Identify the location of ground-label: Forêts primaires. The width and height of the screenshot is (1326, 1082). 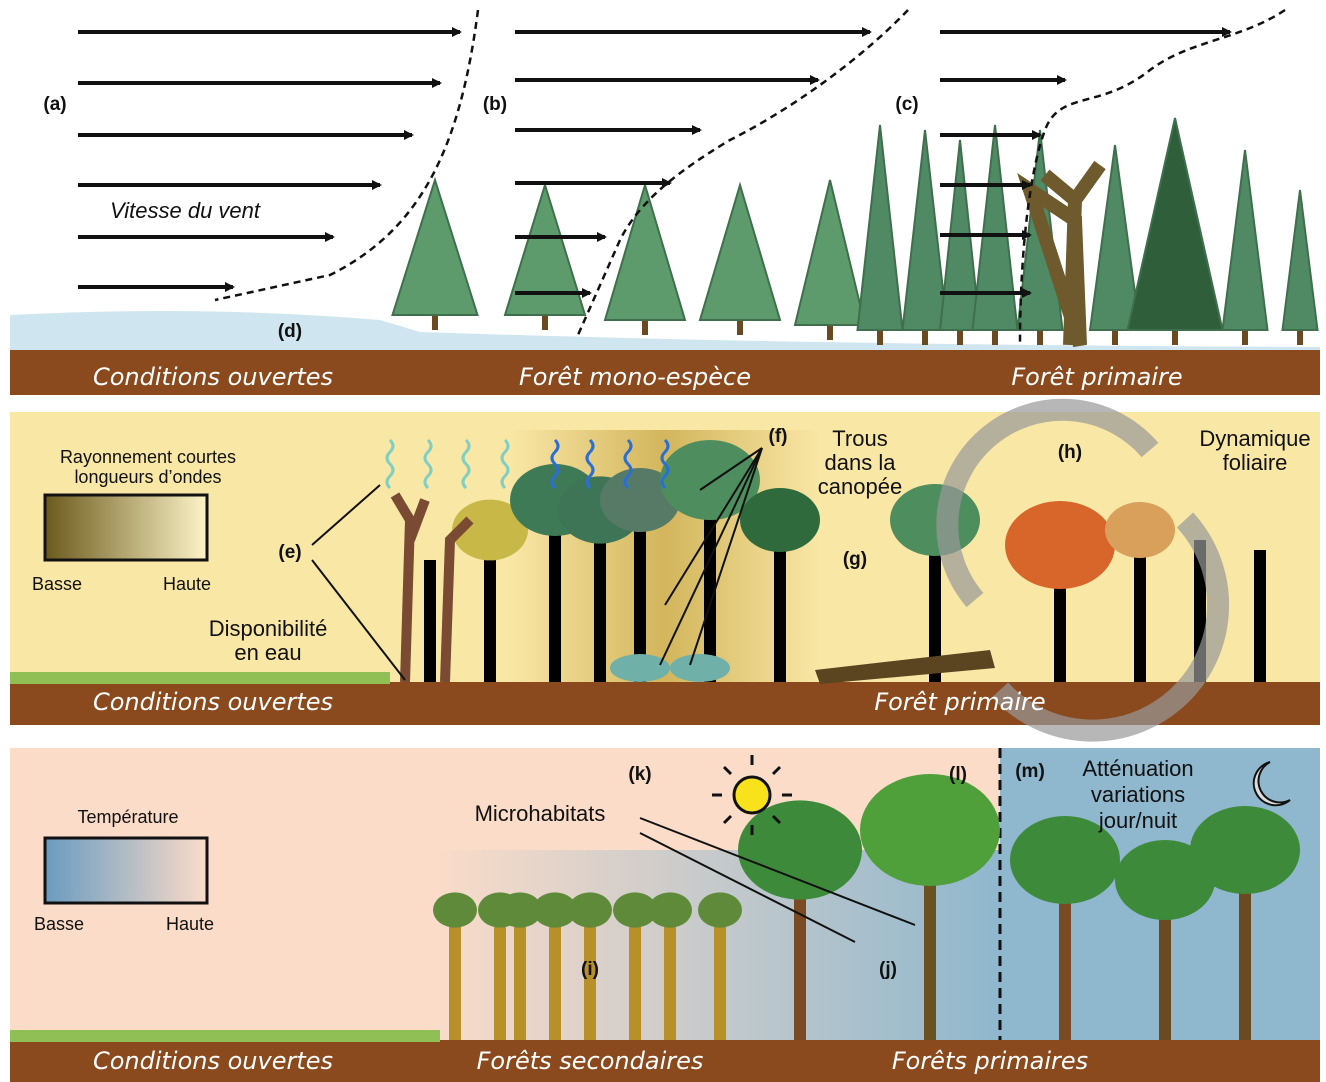
(990, 1061).